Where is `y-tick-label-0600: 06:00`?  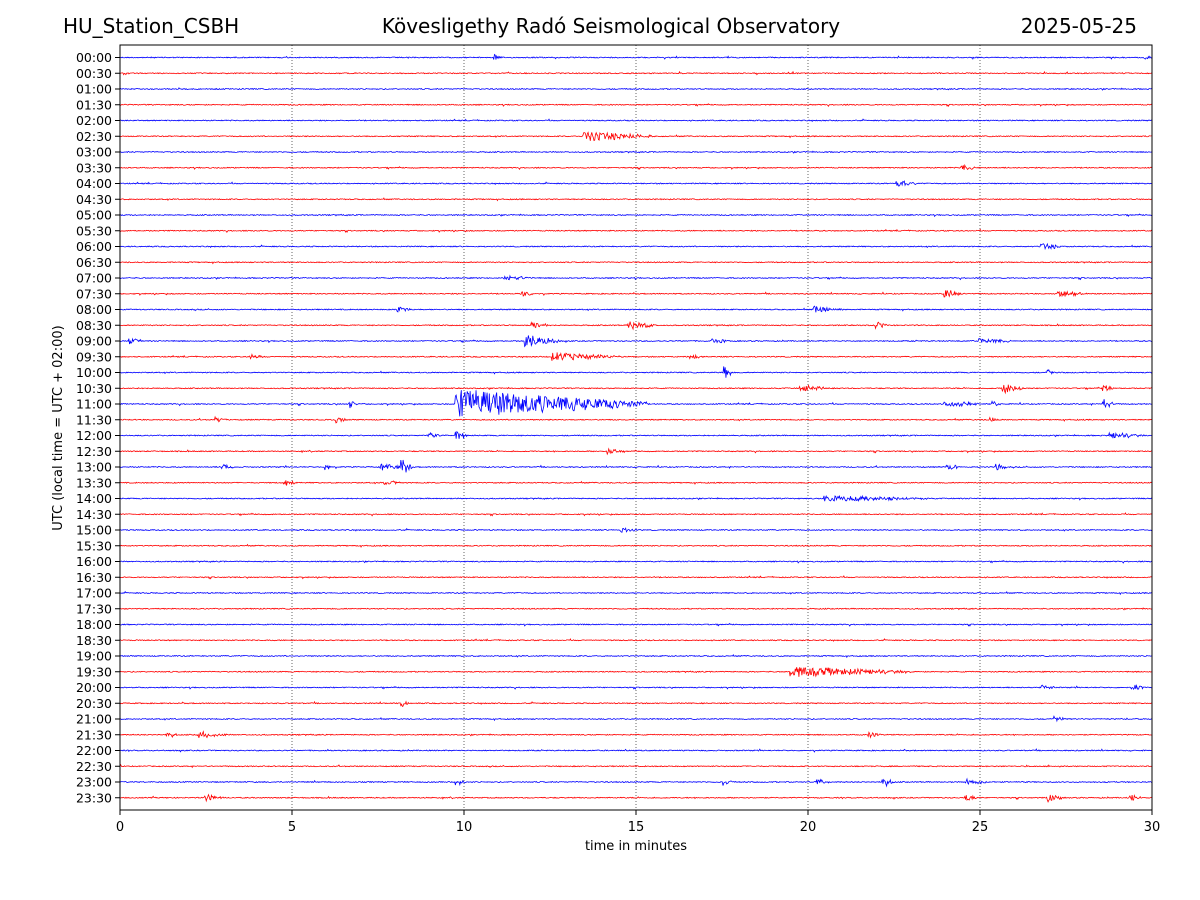 y-tick-label-0600: 06:00 is located at coordinates (94, 246).